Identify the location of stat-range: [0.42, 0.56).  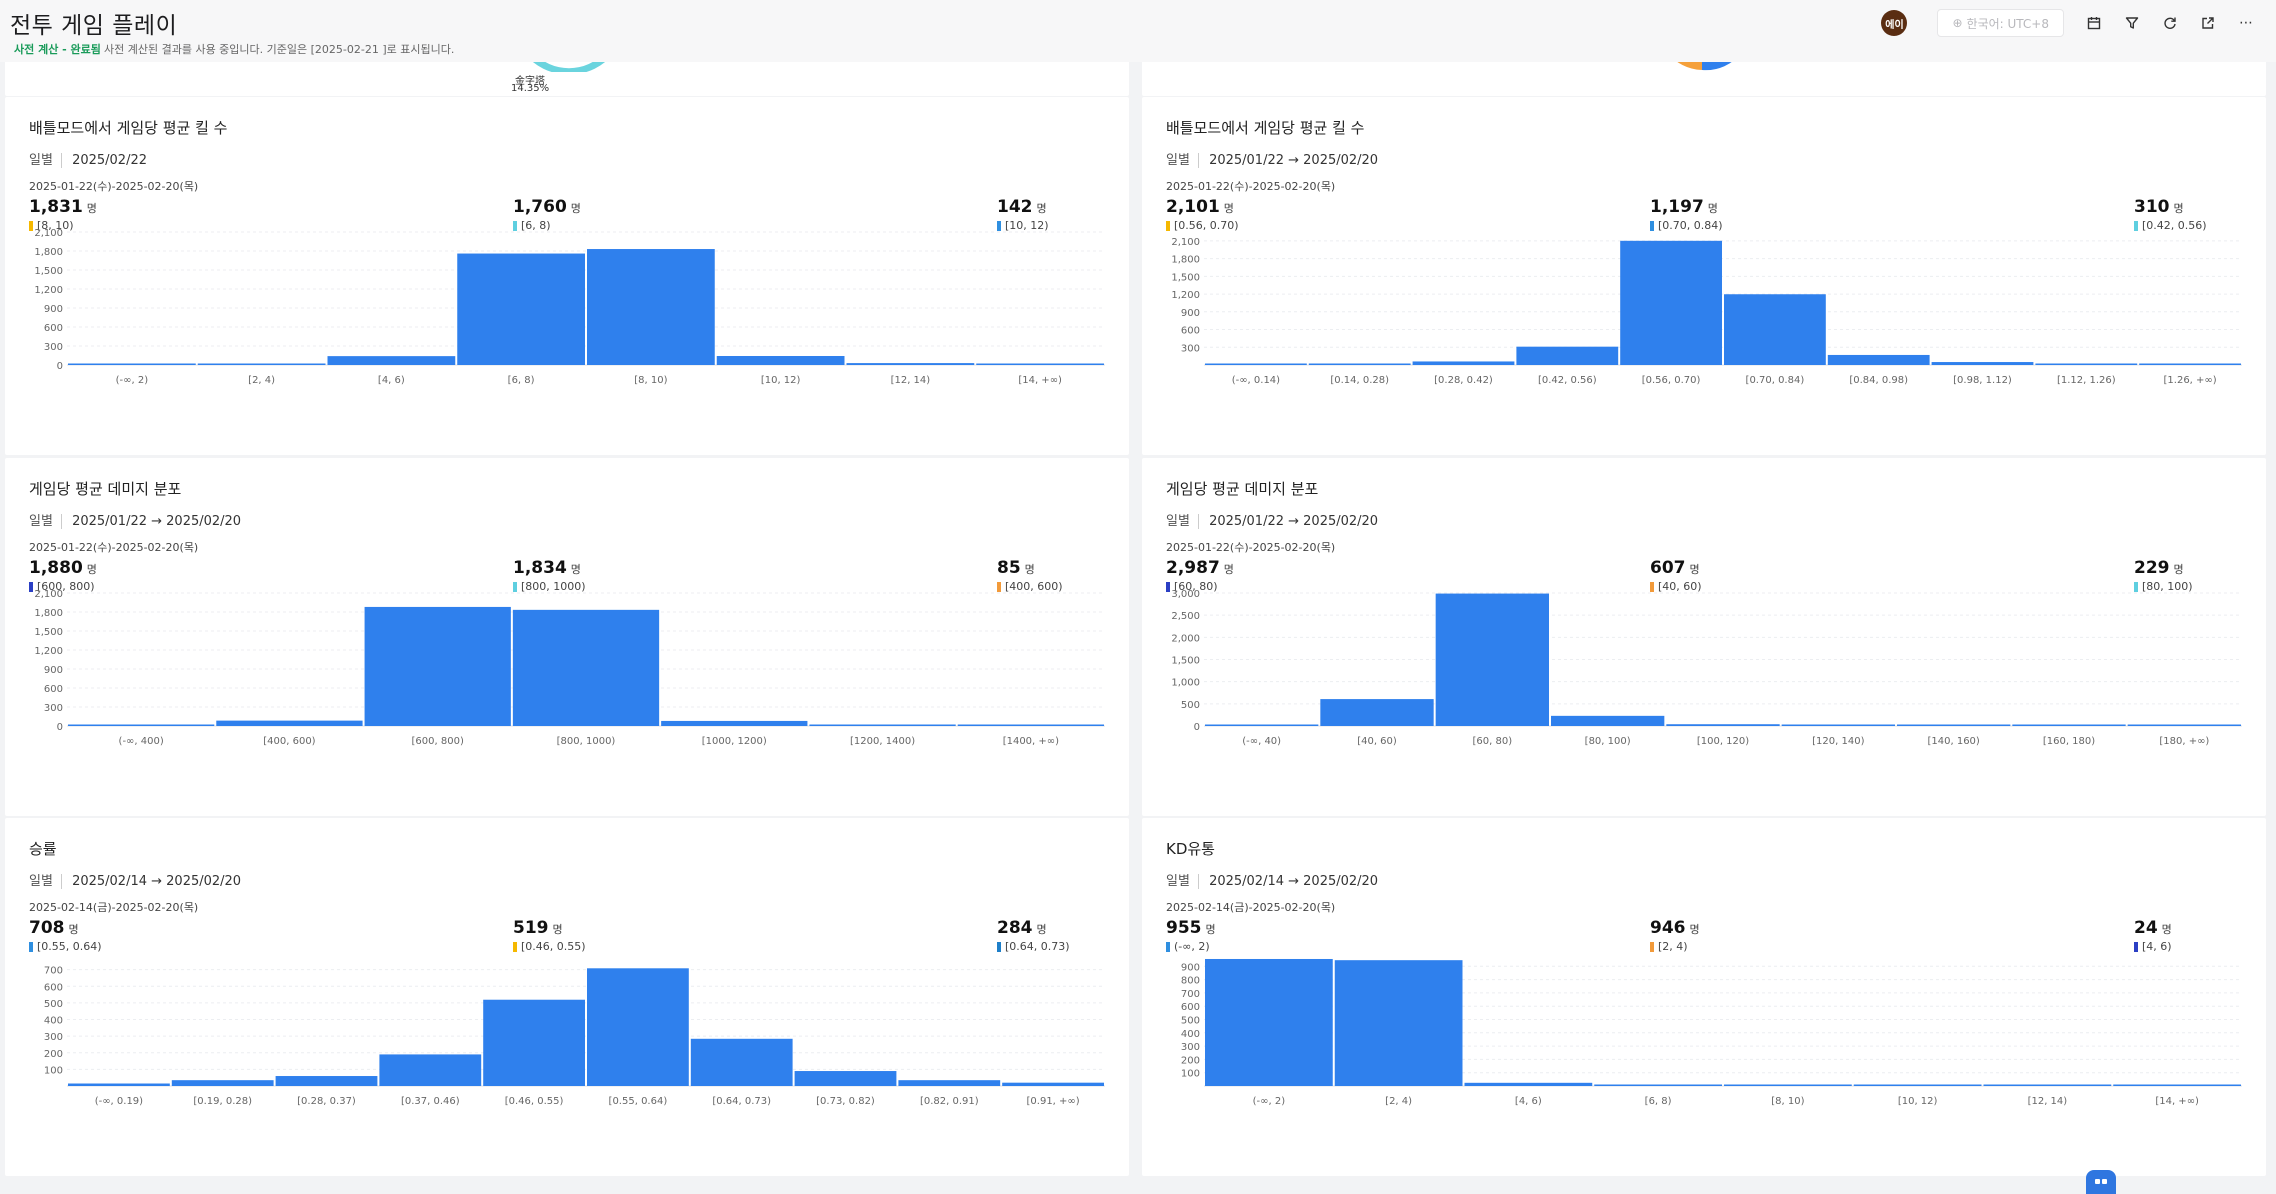
(2174, 225).